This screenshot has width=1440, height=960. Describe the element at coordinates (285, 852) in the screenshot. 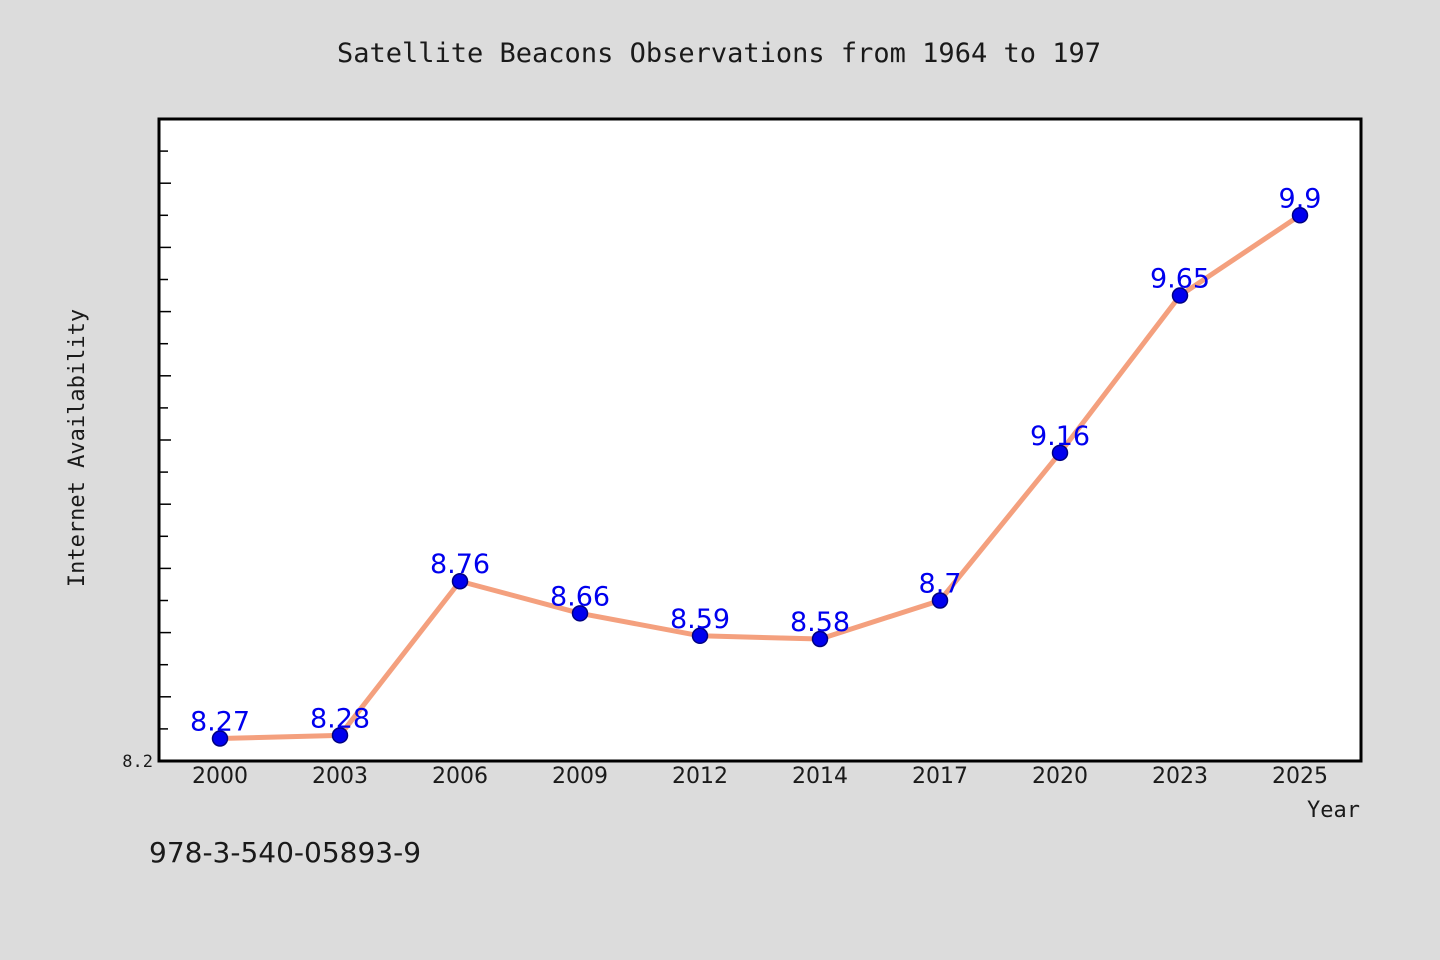

I see `isbn-footer: 978-3-540-05893-9` at that location.